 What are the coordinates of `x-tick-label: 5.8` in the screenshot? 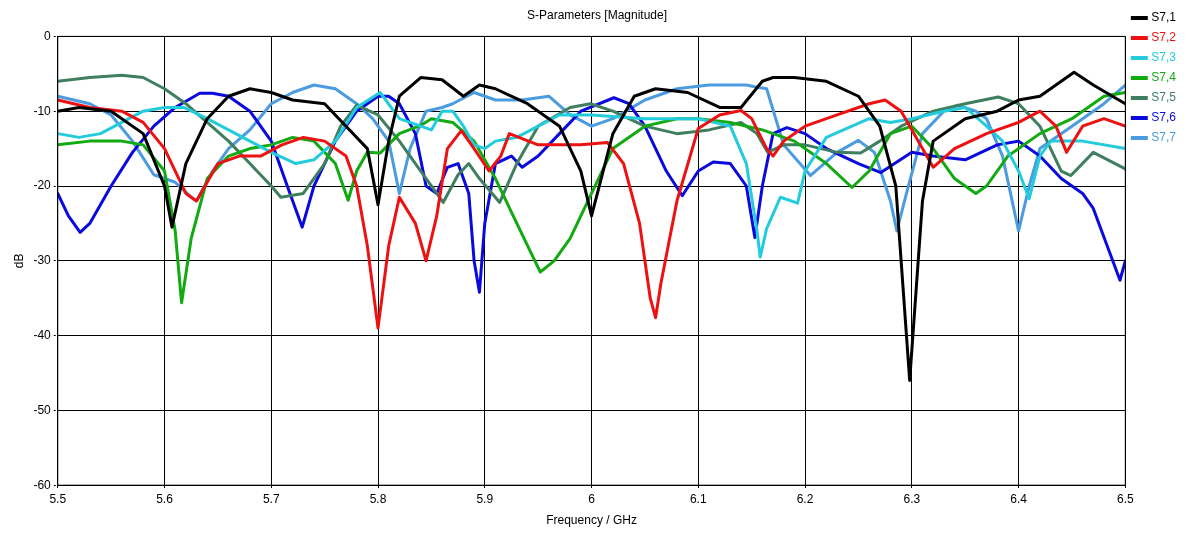 It's located at (378, 498).